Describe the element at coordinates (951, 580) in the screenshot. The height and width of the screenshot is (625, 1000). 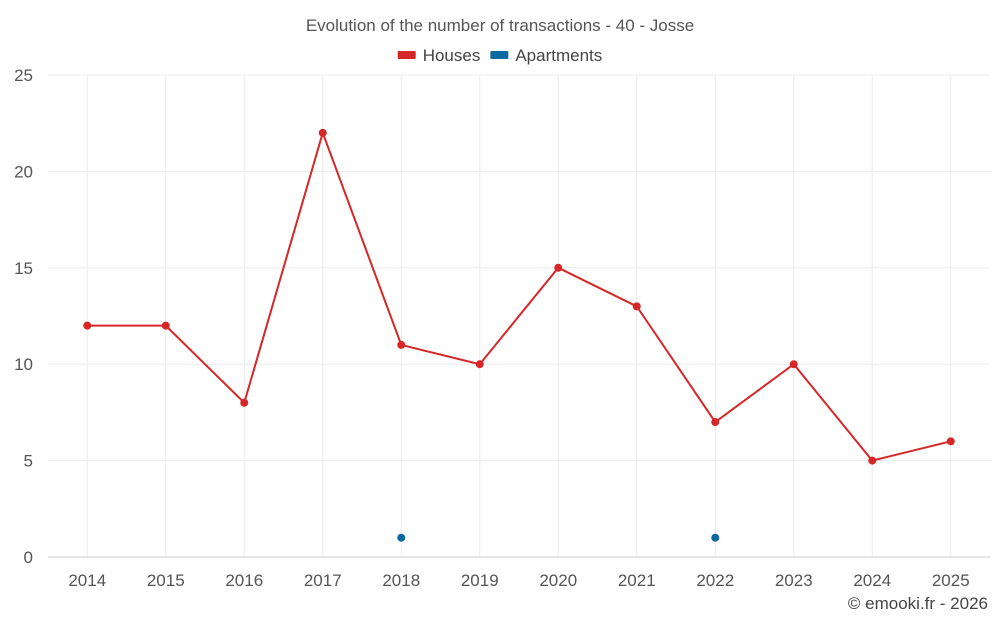
I see `x-tick-label: 2025` at that location.